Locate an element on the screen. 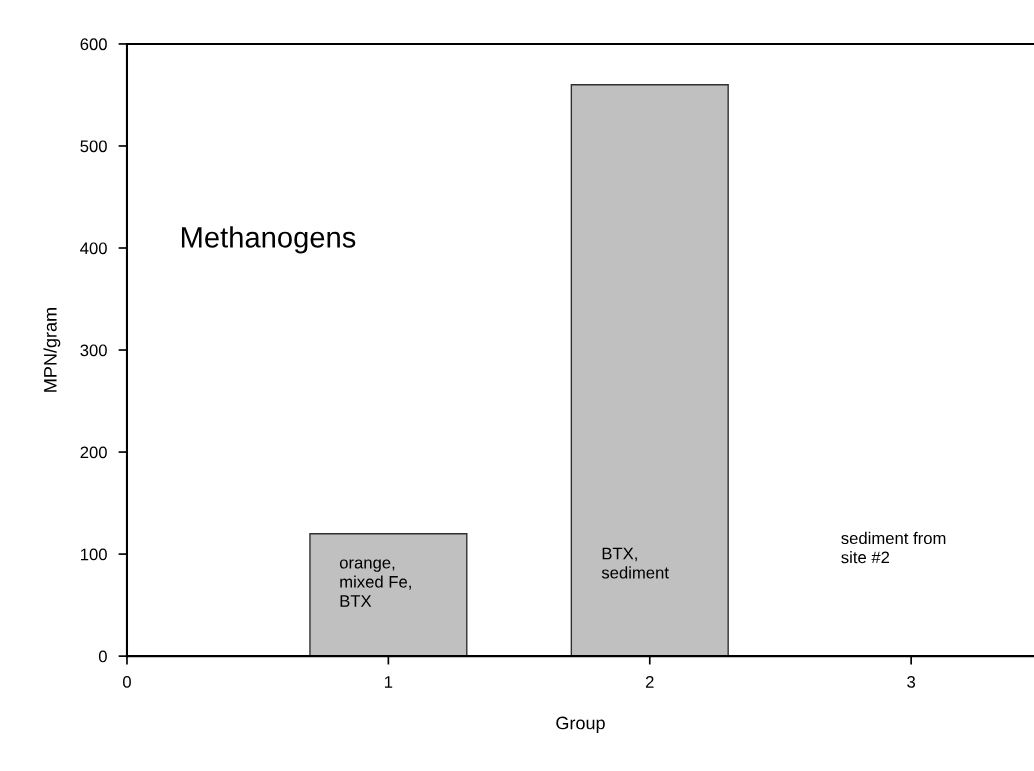 The height and width of the screenshot is (771, 1034). y-tick-label: 200 is located at coordinates (93, 452).